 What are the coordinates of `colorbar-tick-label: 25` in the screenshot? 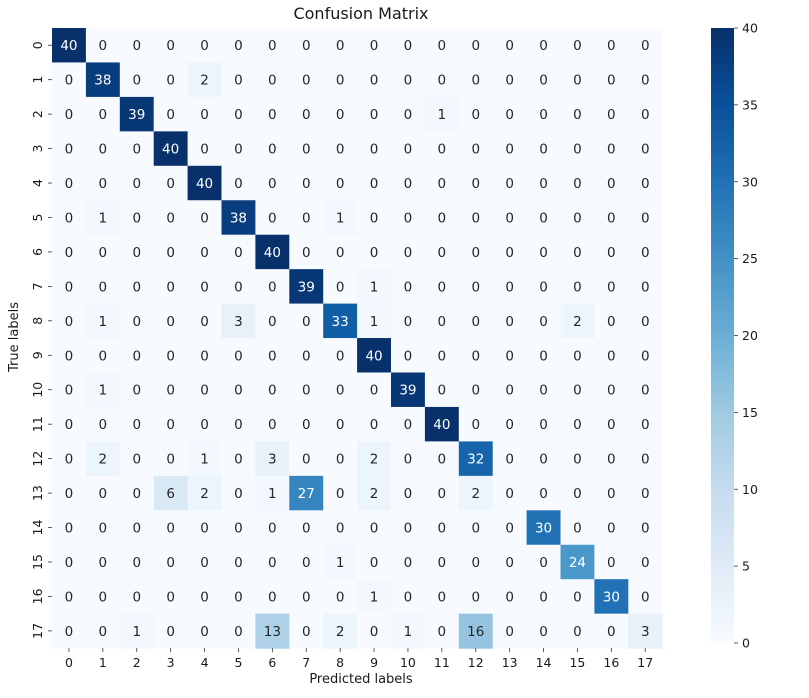 It's located at (750, 258).